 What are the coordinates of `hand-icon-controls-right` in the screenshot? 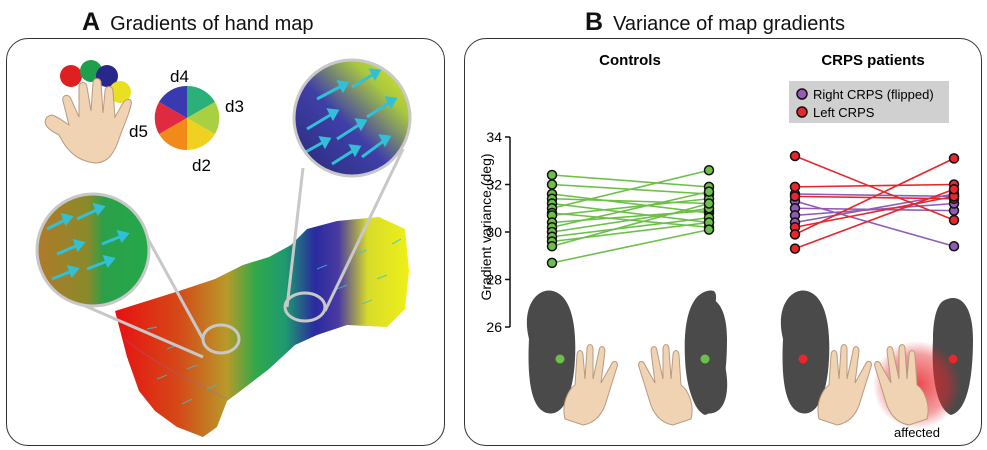 It's located at (665, 385).